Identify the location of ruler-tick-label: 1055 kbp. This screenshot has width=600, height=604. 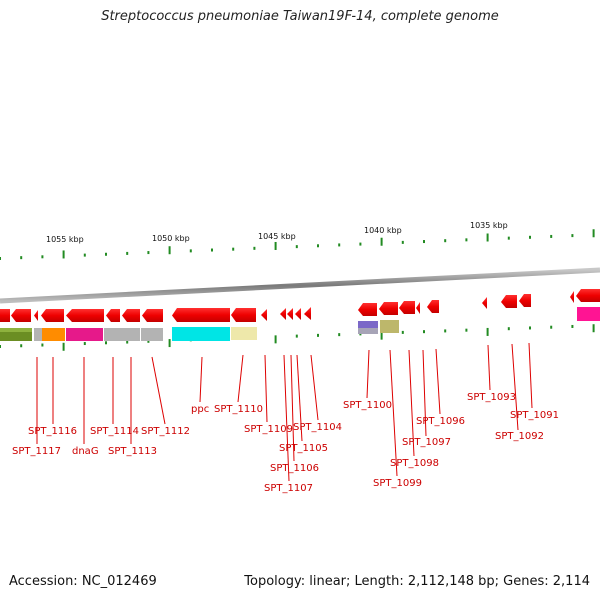
(65, 239).